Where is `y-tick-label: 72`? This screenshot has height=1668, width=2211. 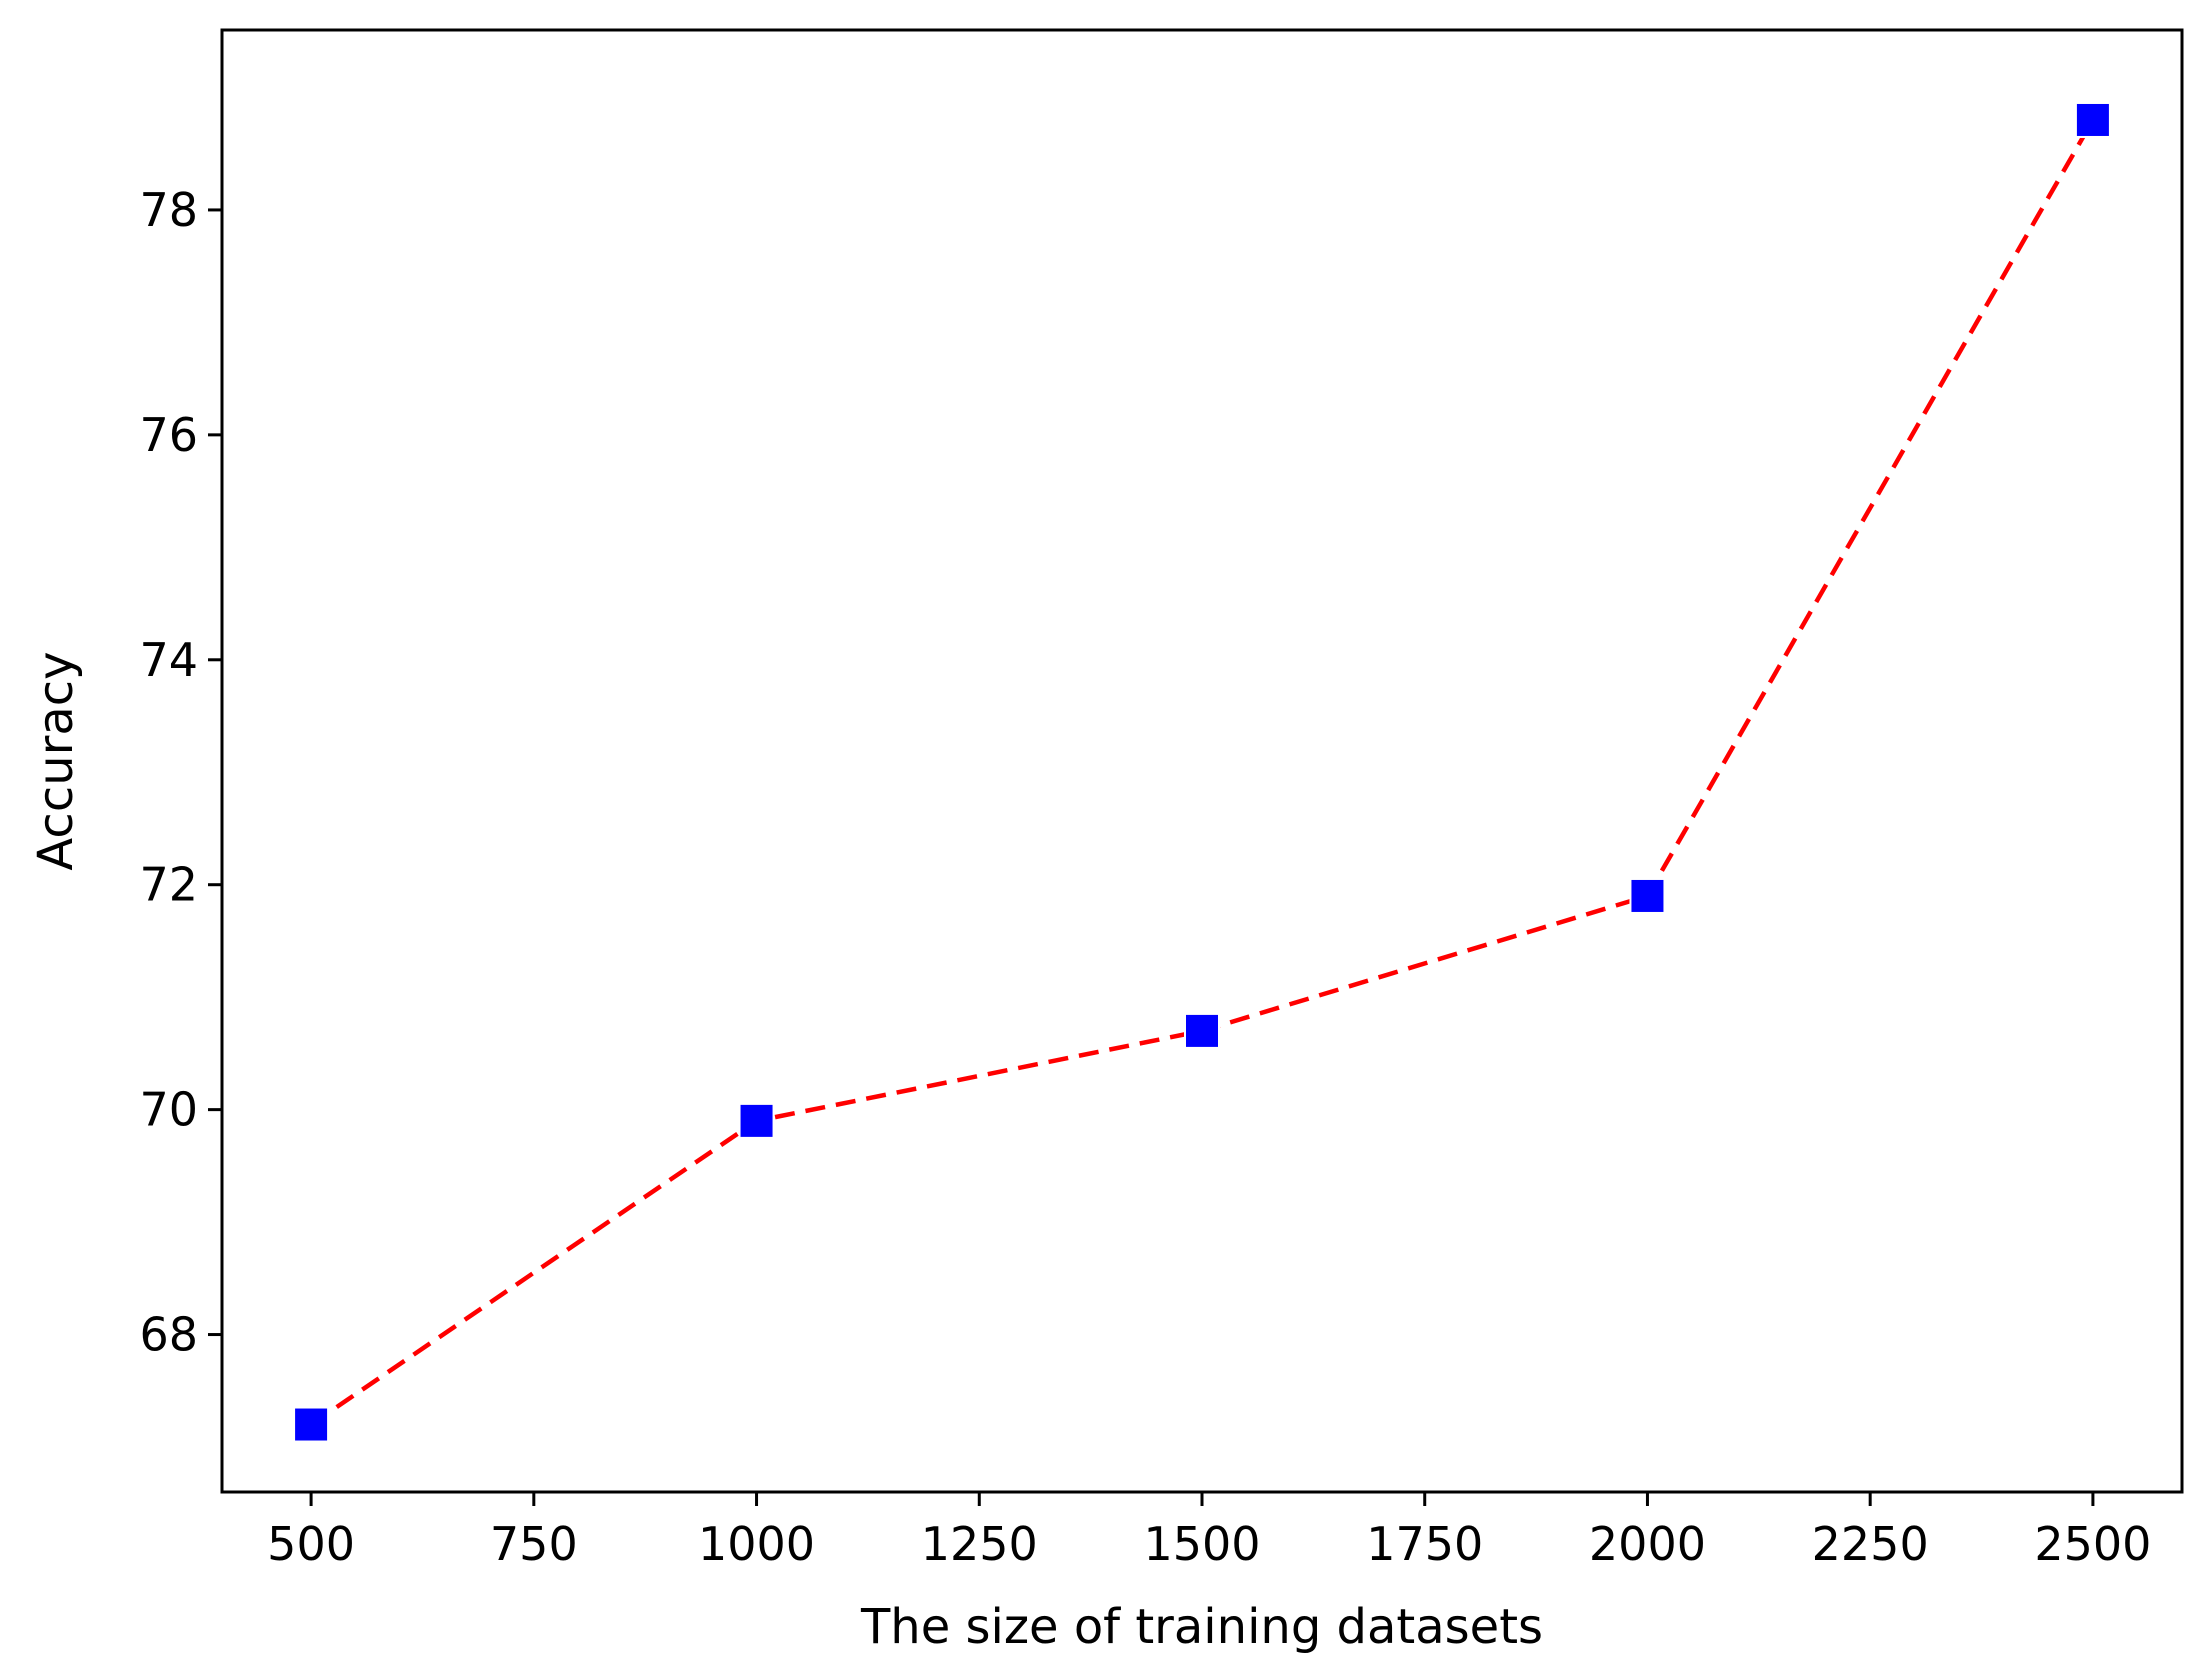
y-tick-label: 72 is located at coordinates (168, 885).